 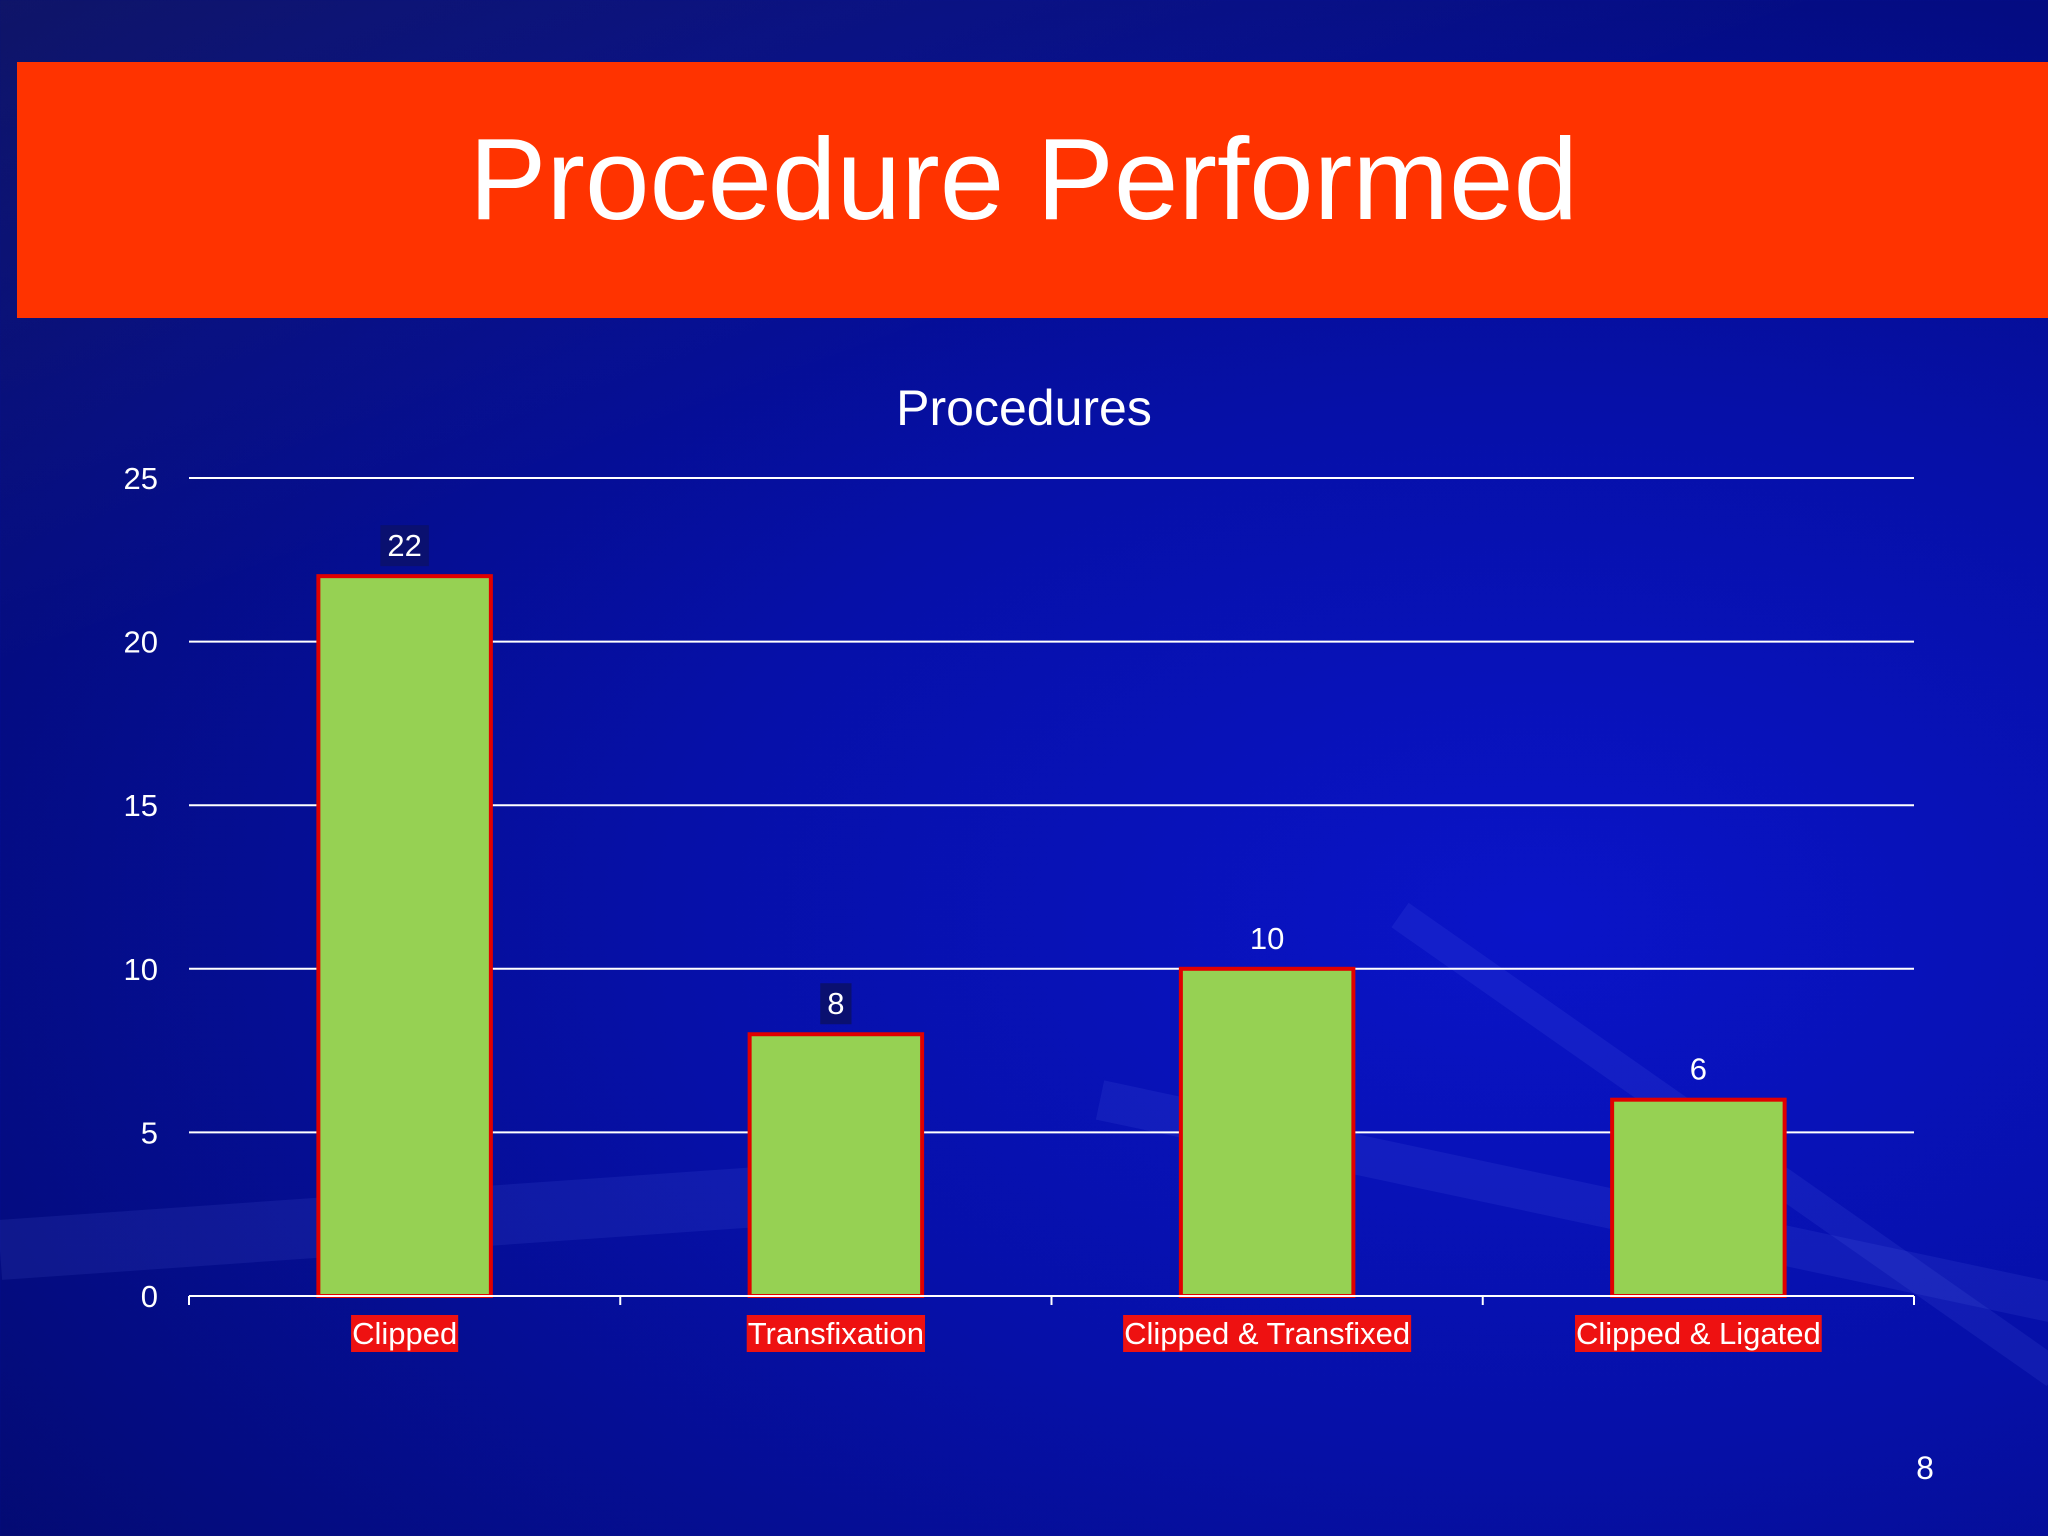 What do you see at coordinates (1698, 1069) in the screenshot?
I see `data-label: 6` at bounding box center [1698, 1069].